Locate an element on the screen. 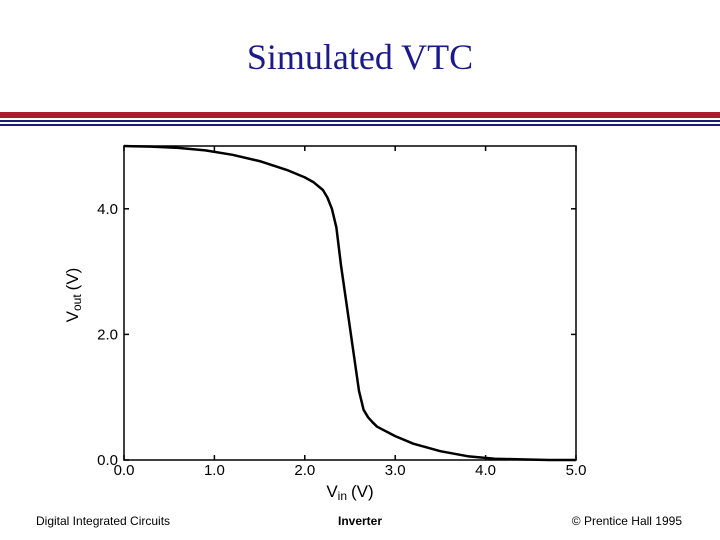 Image resolution: width=720 pixels, height=540 pixels. page-title: Simulated VTC is located at coordinates (360, 57).